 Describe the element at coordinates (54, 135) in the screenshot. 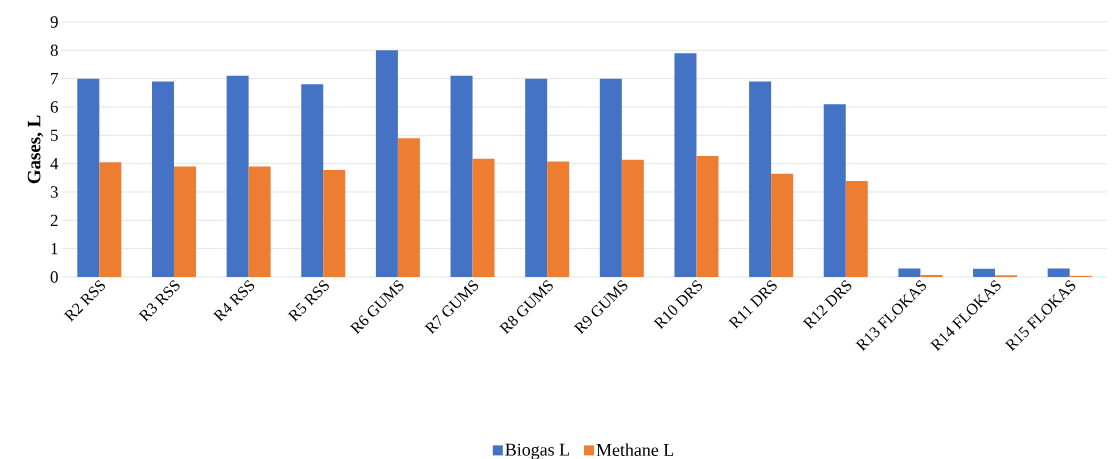

I see `y-tick-label: 5` at that location.